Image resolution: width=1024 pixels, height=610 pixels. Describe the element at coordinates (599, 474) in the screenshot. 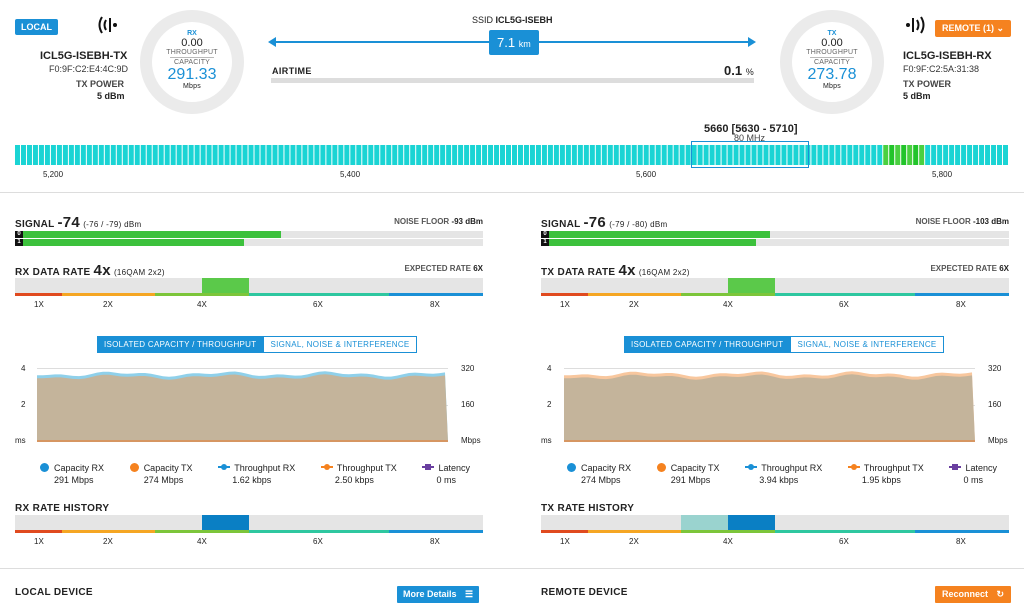

I see `legend-item: Capacity RX 274 Mbps` at that location.